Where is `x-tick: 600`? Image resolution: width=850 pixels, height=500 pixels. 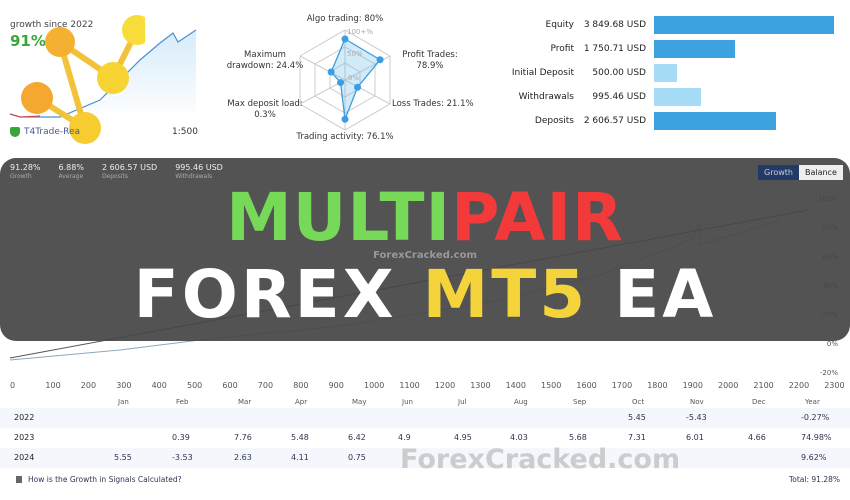 x-tick: 600 is located at coordinates (230, 385).